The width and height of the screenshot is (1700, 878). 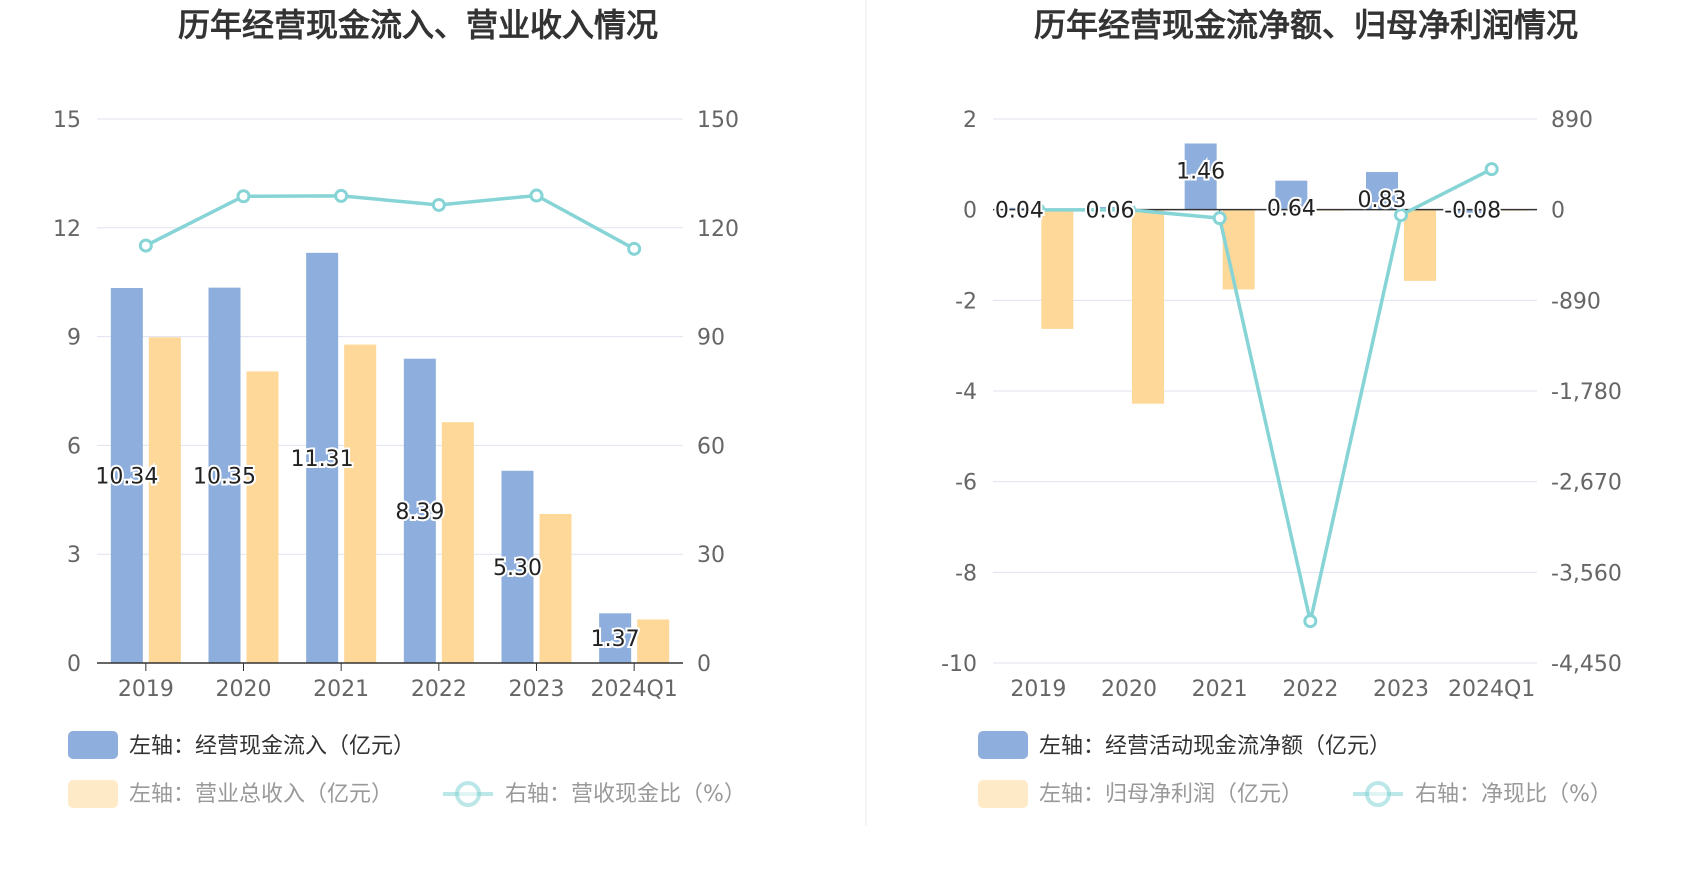 I want to click on left-axis-tick: -2, so click(x=966, y=301).